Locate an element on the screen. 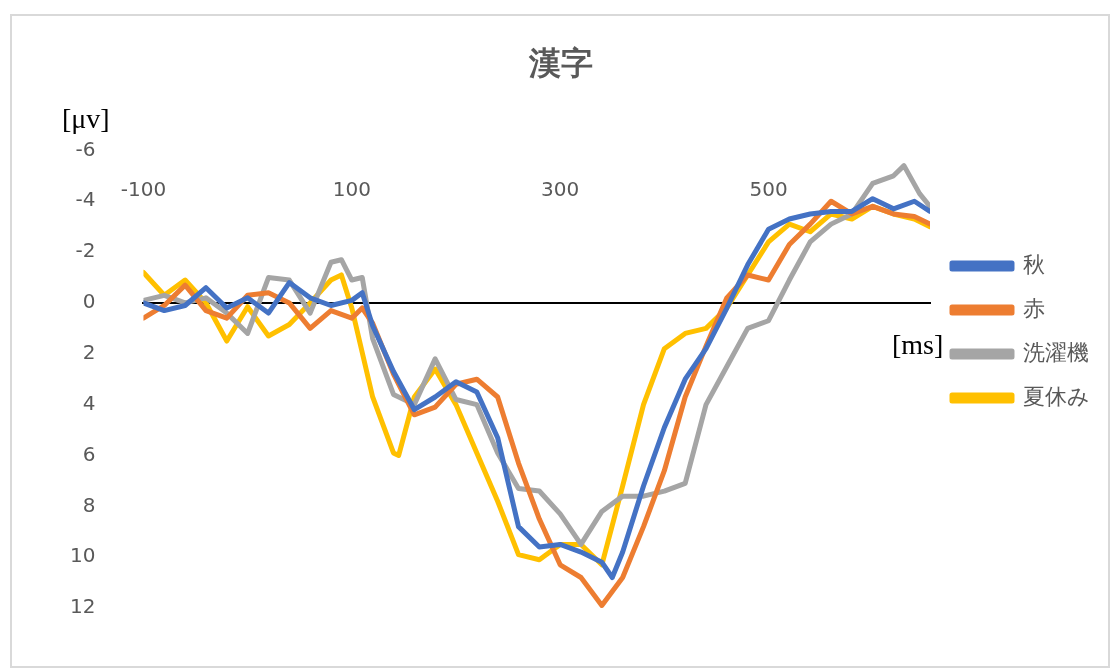  y-tick-label: 2 is located at coordinates (89, 351).